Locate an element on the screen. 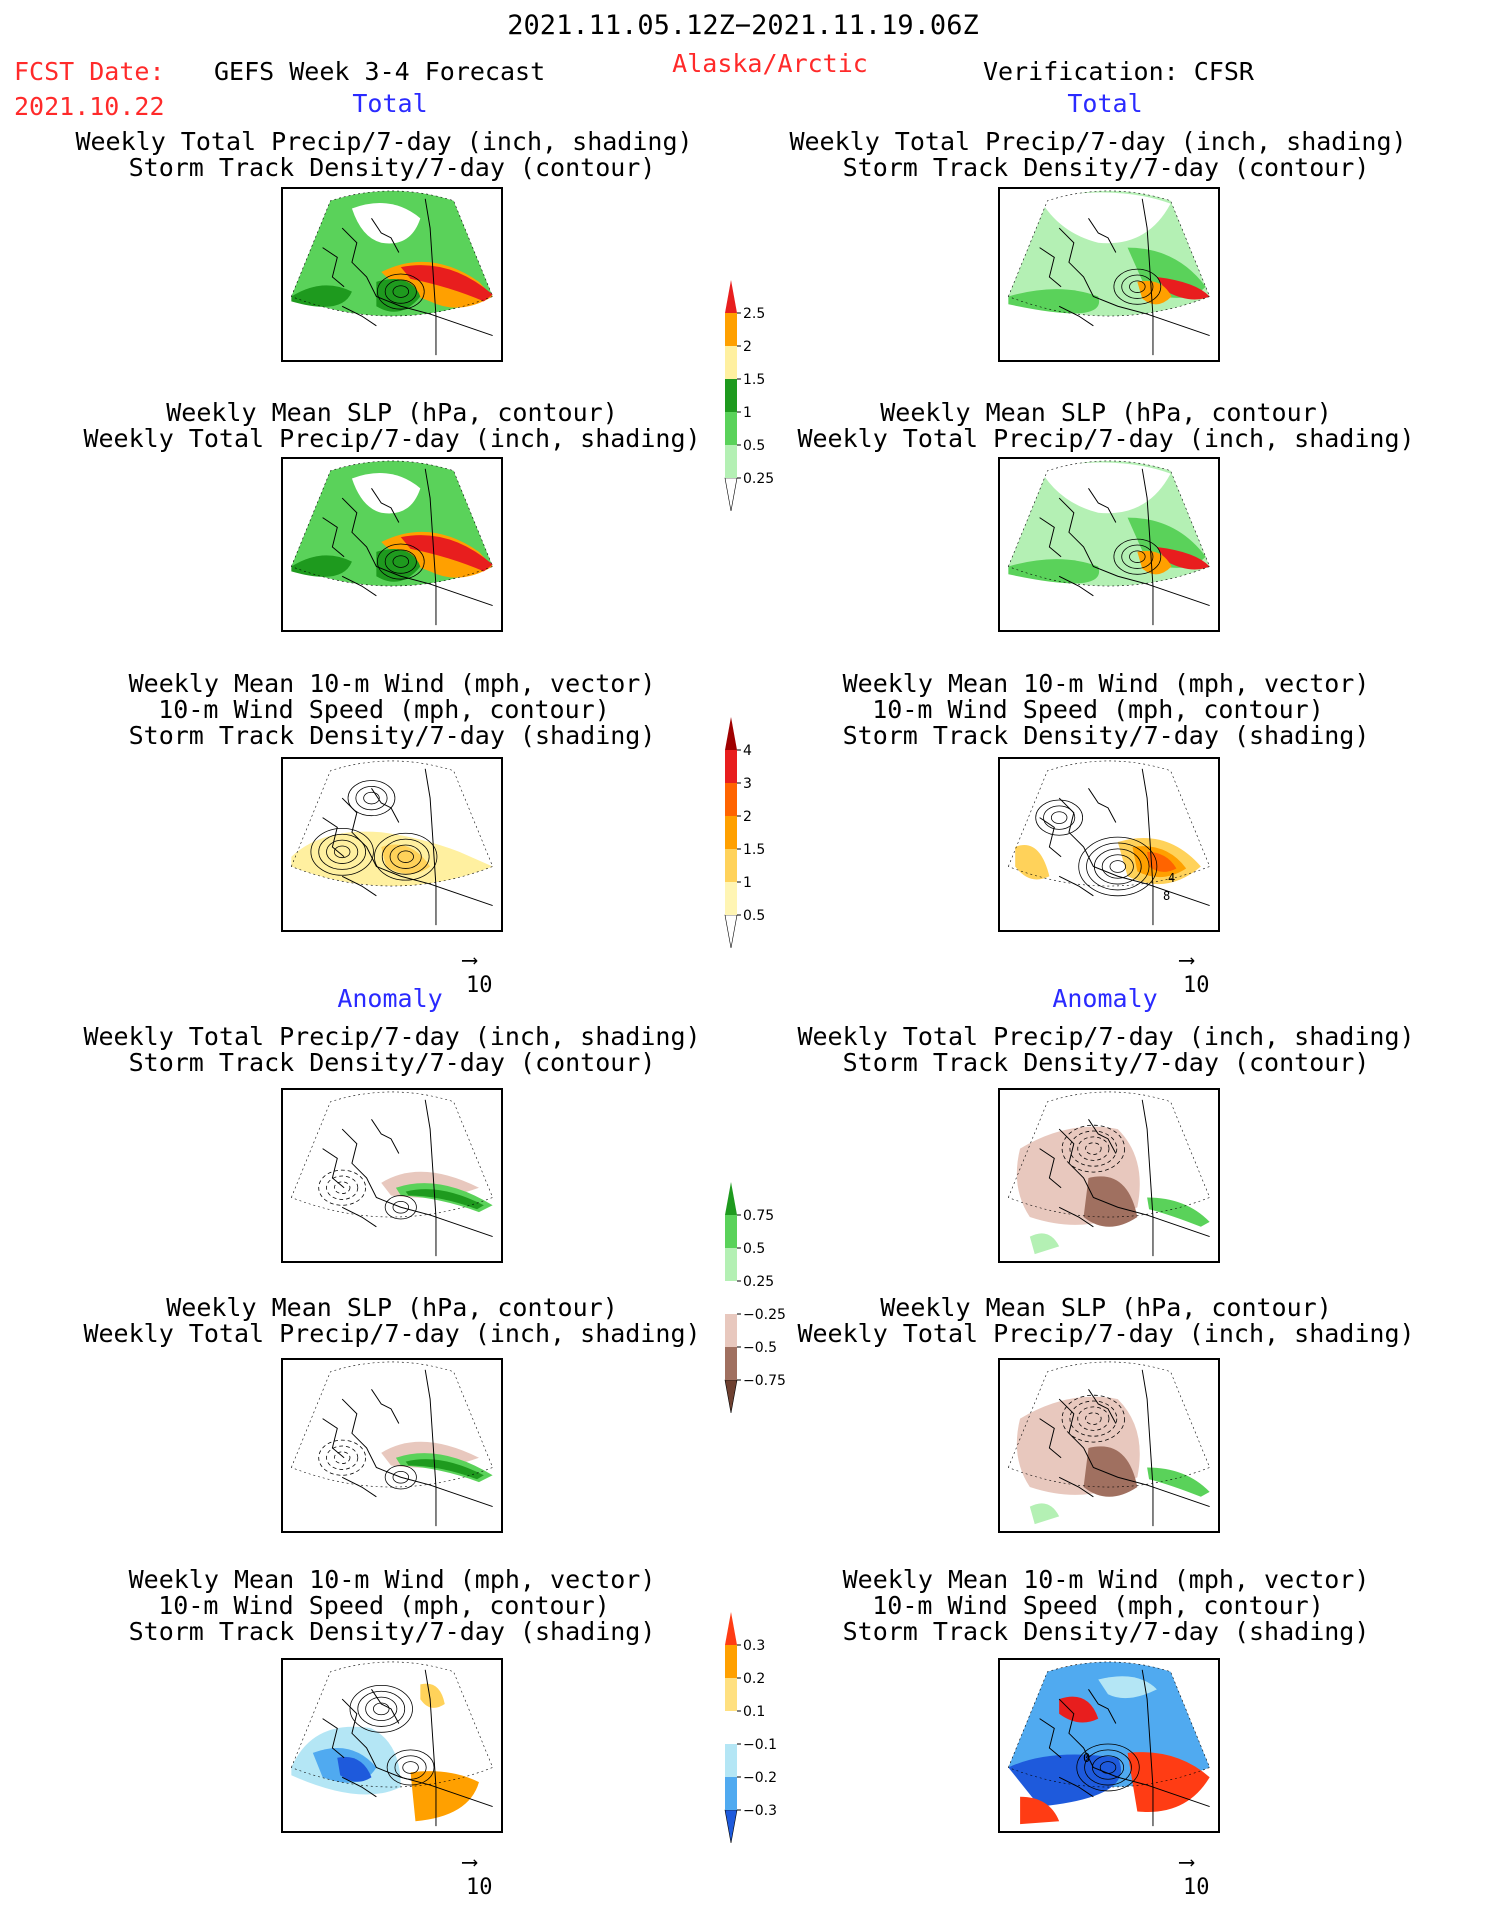 This screenshot has height=1925, width=1487. map-panel-r4 is located at coordinates (1109, 1175).